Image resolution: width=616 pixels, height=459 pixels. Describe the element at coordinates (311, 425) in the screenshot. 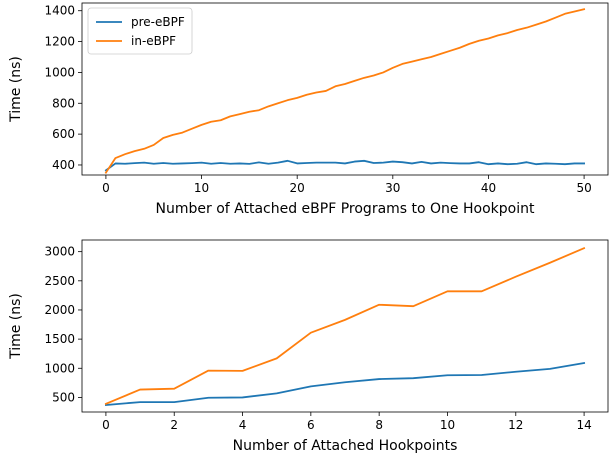

I see `x-tick-label: 6` at that location.